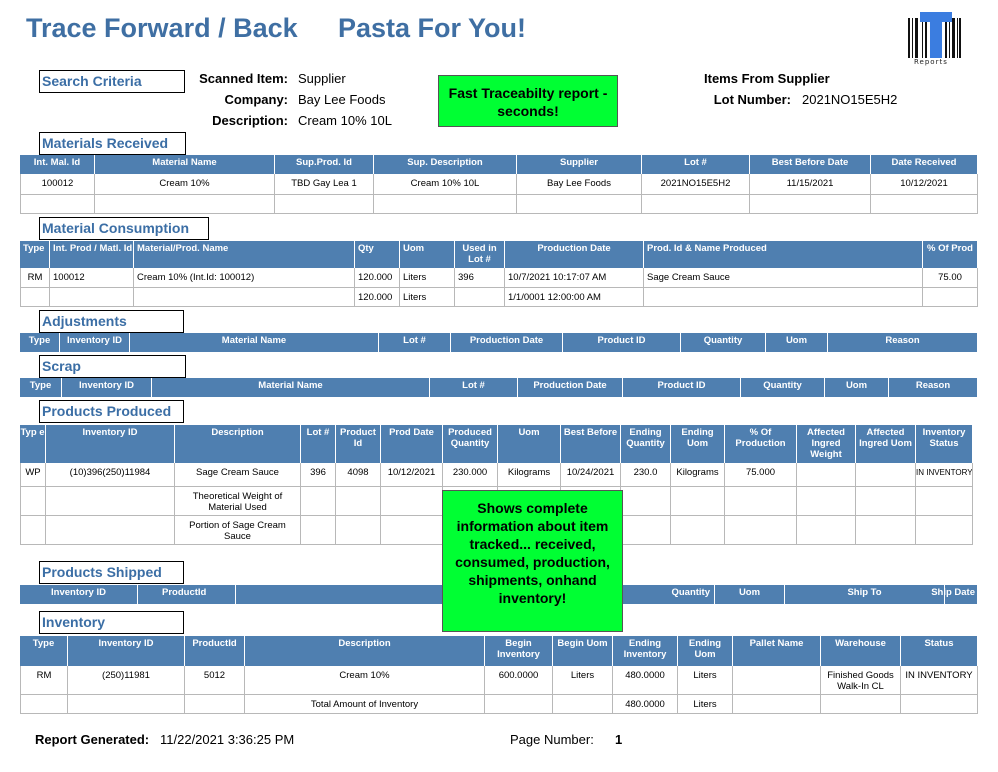 Image resolution: width=998 pixels, height=772 pixels. What do you see at coordinates (645, 680) in the screenshot?
I see `table-cell: 480.0000` at bounding box center [645, 680].